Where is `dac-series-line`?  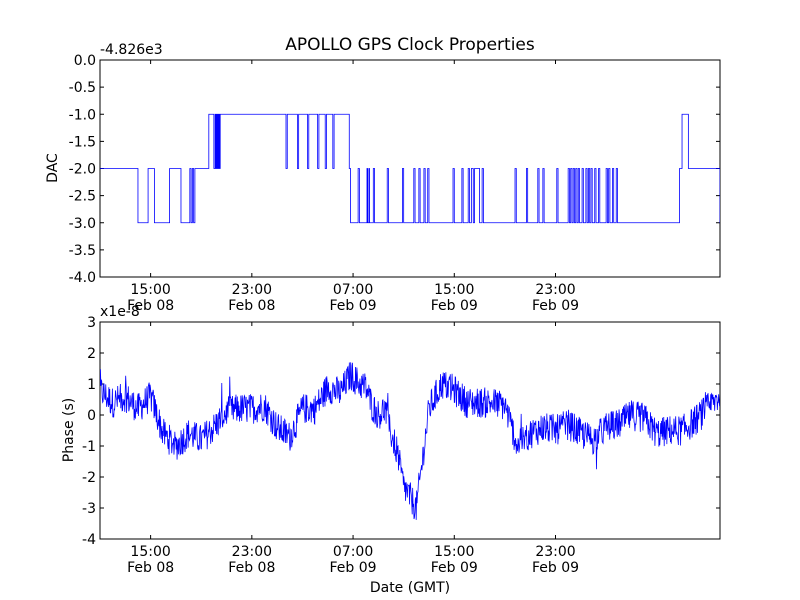
dac-series-line is located at coordinates (410, 168).